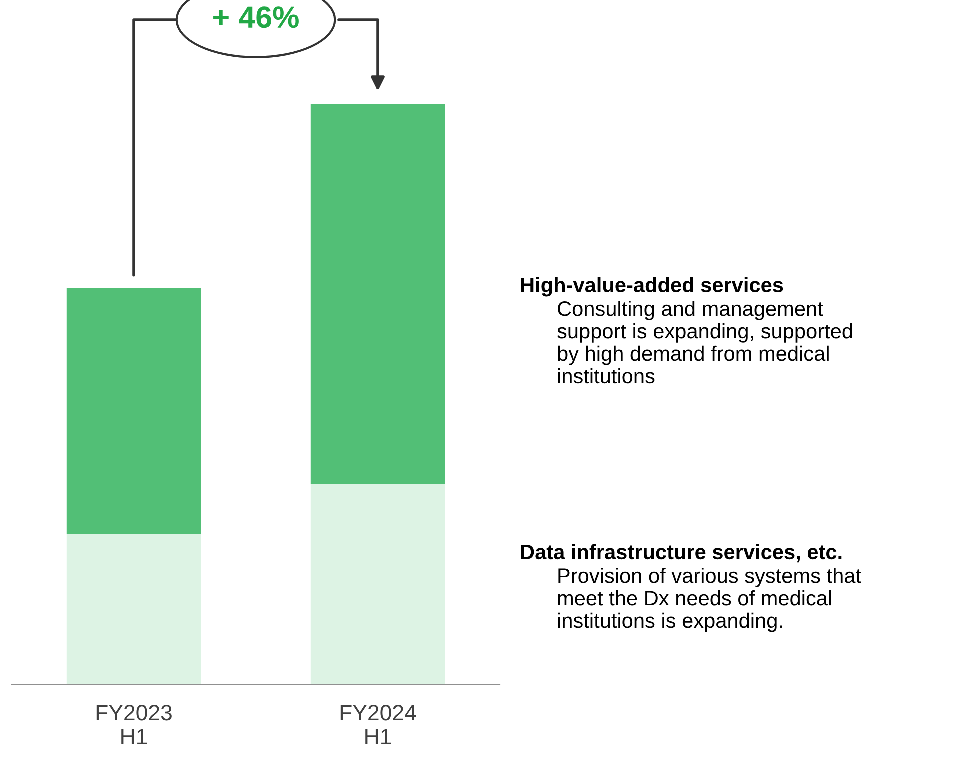 The image size is (973, 757). Describe the element at coordinates (256, 17) in the screenshot. I see `text: + 46%` at that location.